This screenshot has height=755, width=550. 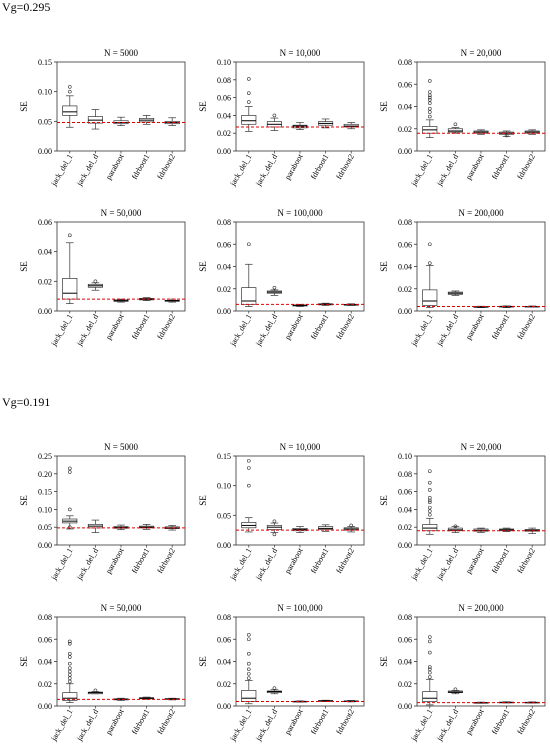 I want to click on panel-title: N = 100,000, so click(x=300, y=608).